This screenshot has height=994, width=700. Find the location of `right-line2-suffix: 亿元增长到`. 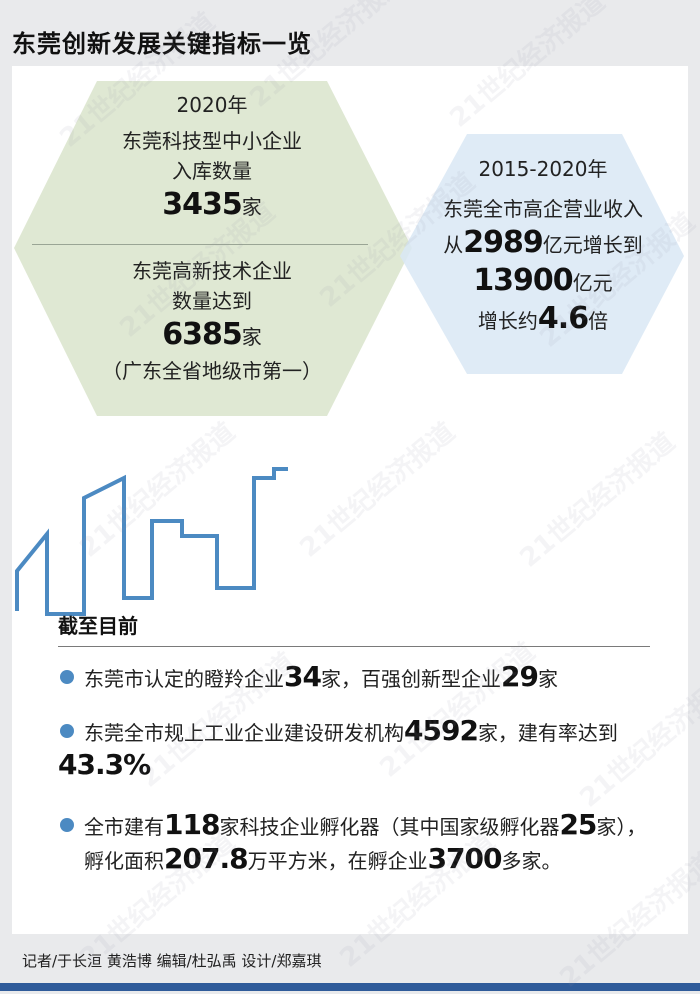

right-line2-suffix: 亿元增长到 is located at coordinates (592, 245).